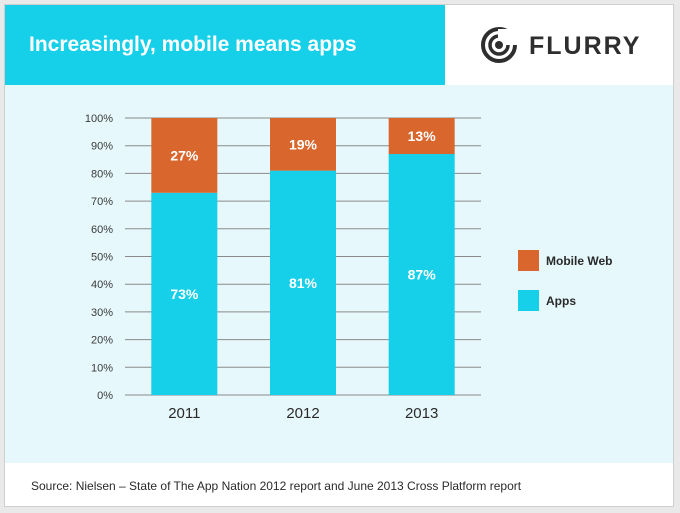 Image resolution: width=680 pixels, height=513 pixels. Describe the element at coordinates (528, 260) in the screenshot. I see `legend-swatch-mobile-web` at that location.